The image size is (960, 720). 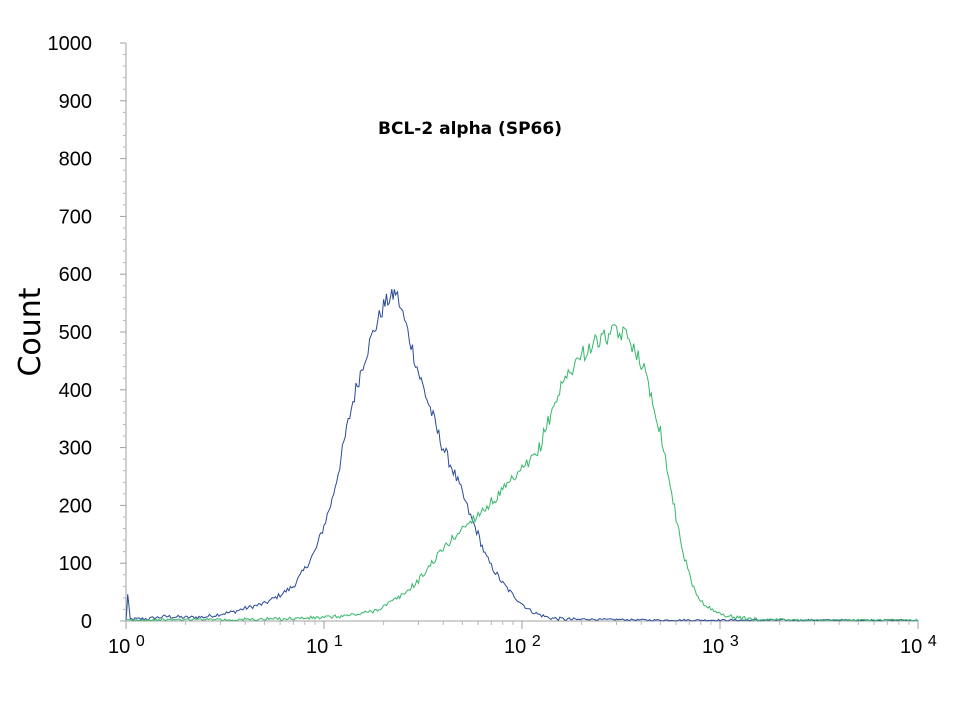 What do you see at coordinates (522, 645) in the screenshot?
I see `x-tick-label: 10 2` at bounding box center [522, 645].